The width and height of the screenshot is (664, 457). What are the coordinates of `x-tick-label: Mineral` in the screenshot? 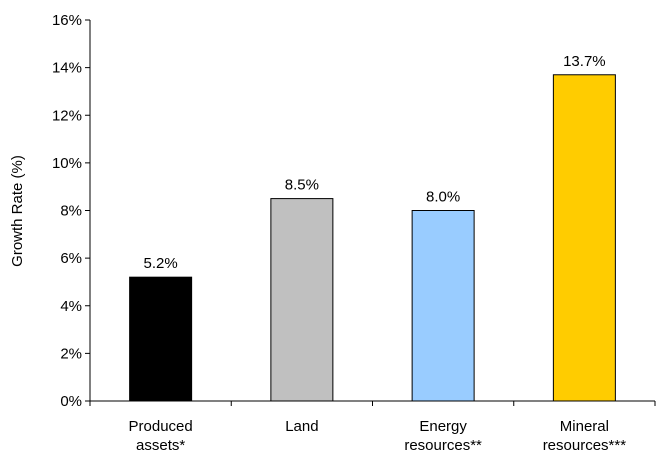 It's located at (584, 426).